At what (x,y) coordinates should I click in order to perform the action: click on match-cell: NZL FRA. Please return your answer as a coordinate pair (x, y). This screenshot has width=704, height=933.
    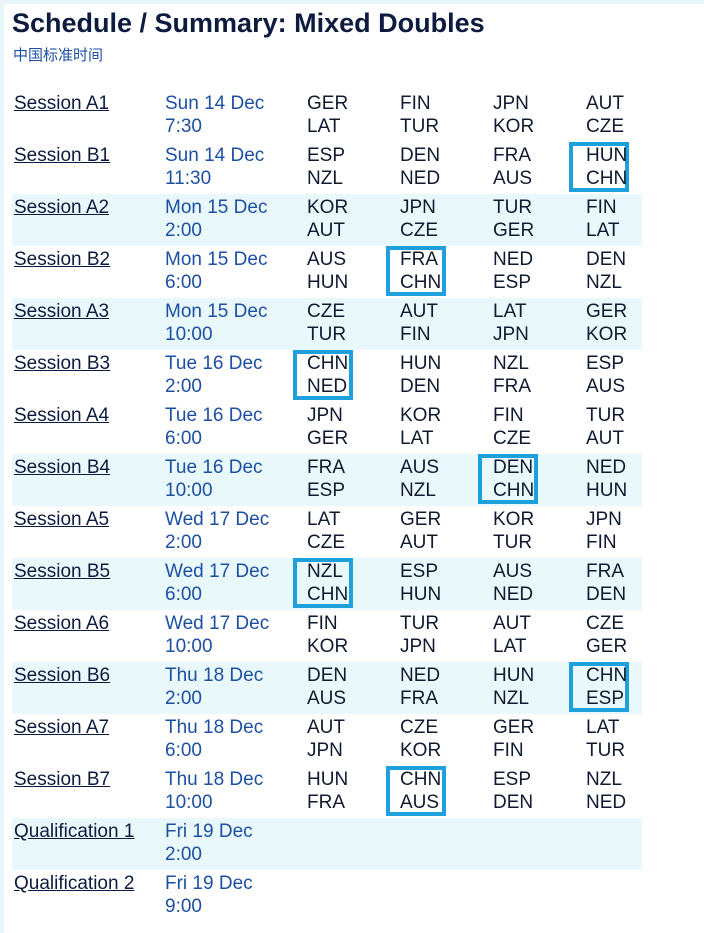
    Looking at the image, I should click on (512, 375).